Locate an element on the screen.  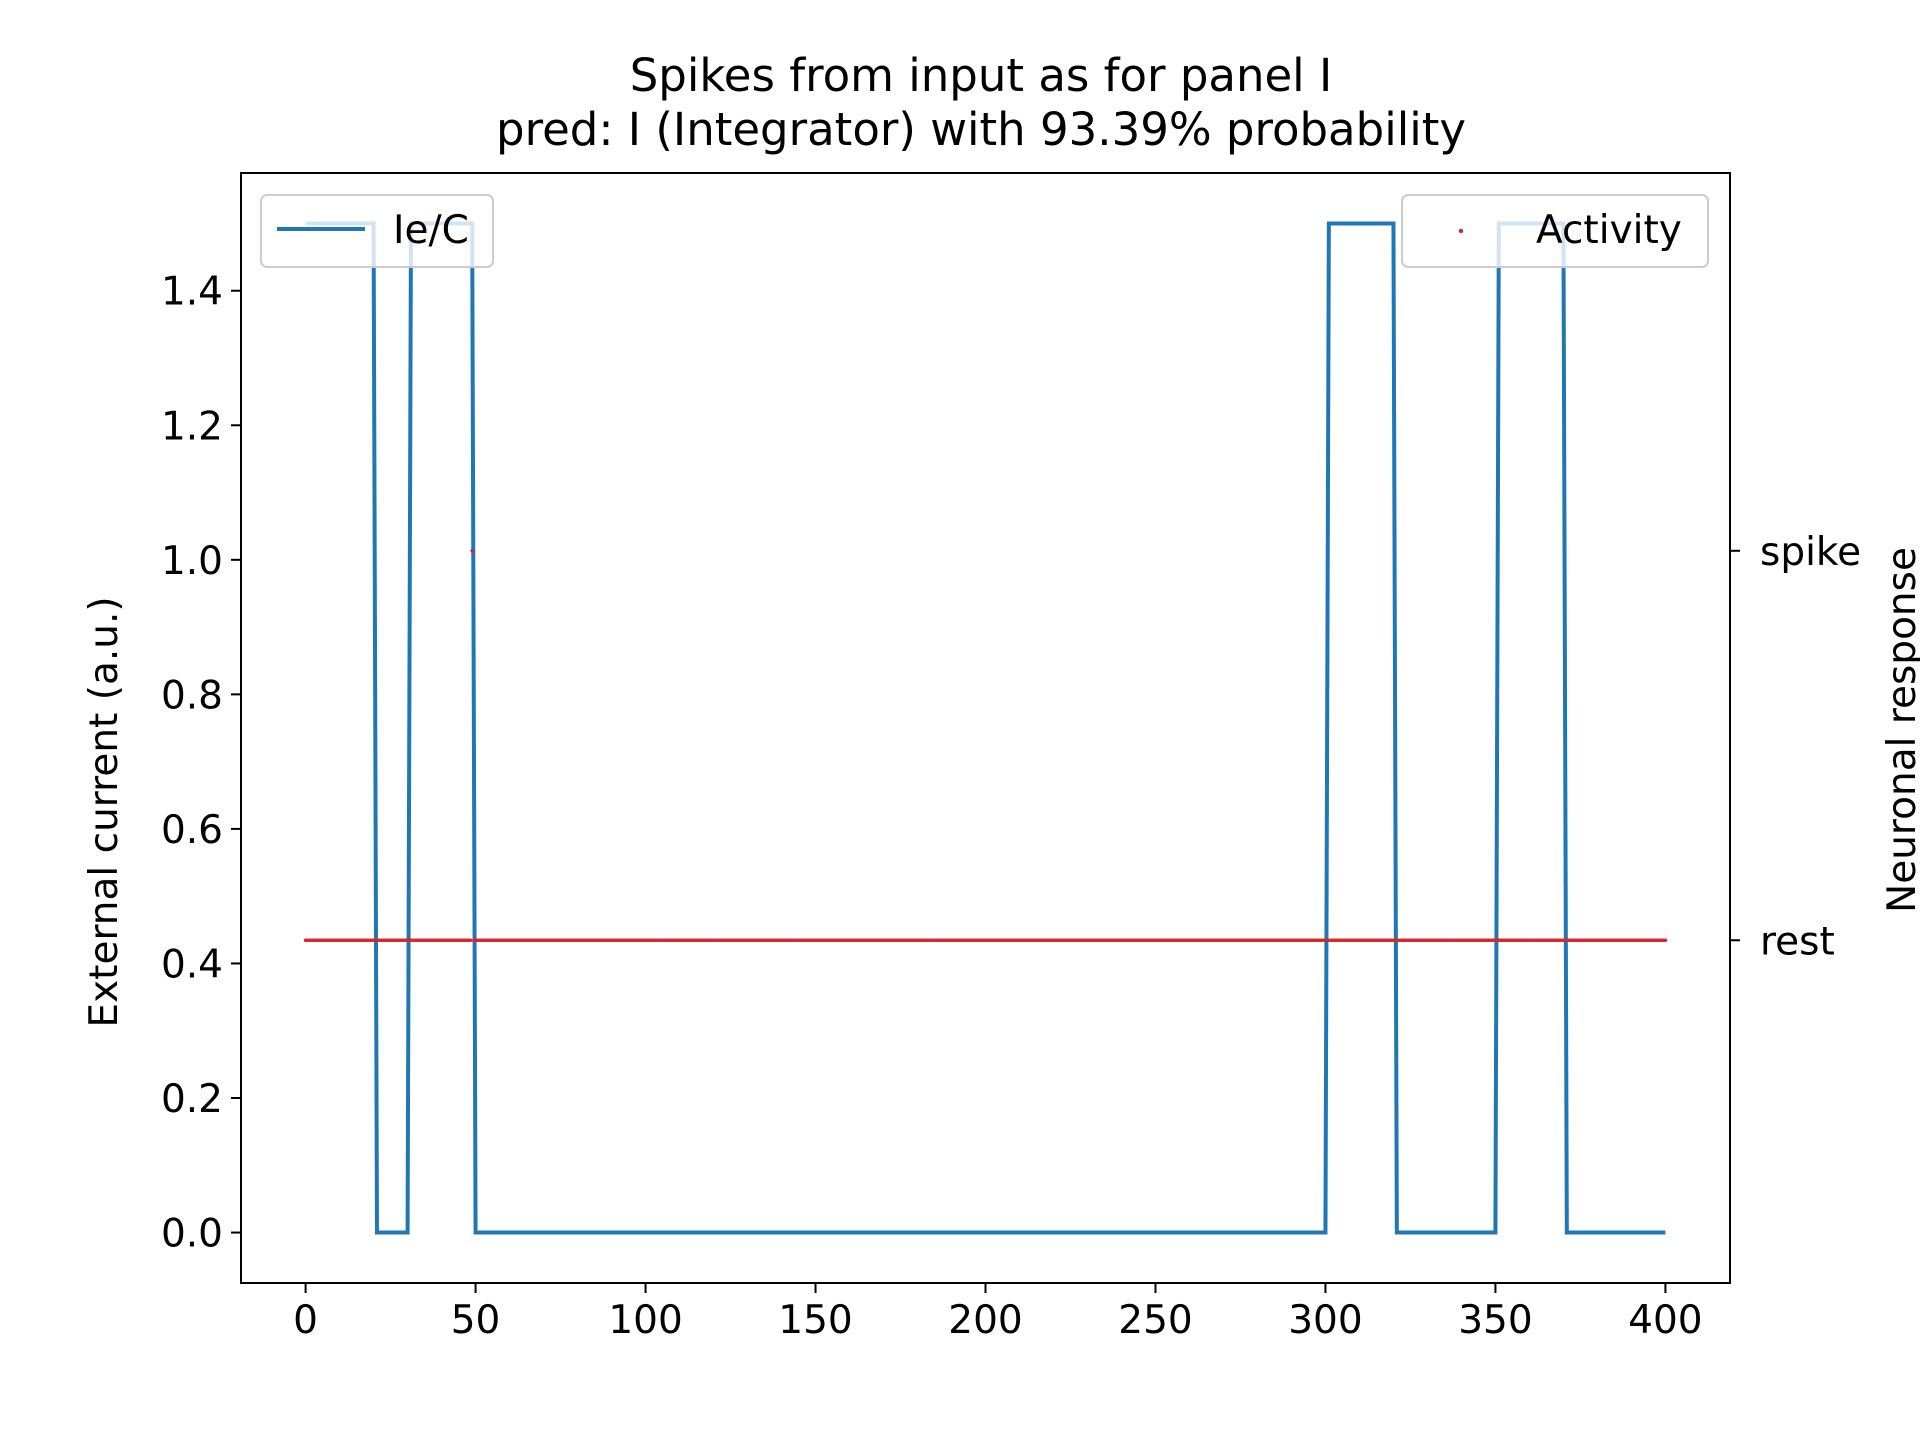
x-tick-label-200: 200 is located at coordinates (985, 1320).